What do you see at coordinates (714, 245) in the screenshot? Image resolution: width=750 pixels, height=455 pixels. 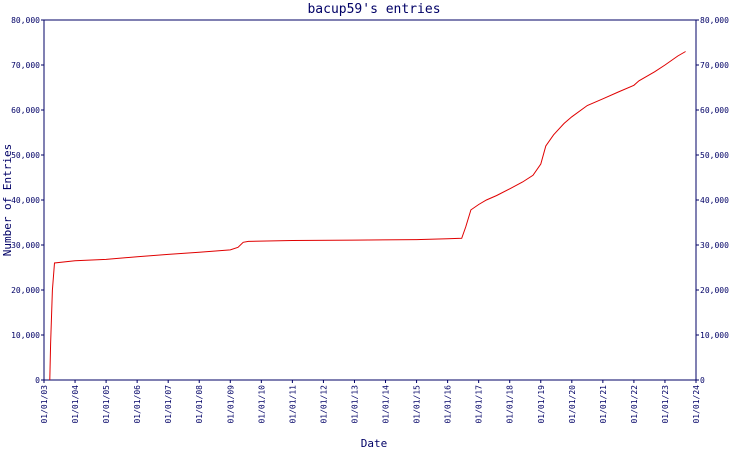 I see `y-tick-right-label: 30,000` at bounding box center [714, 245].